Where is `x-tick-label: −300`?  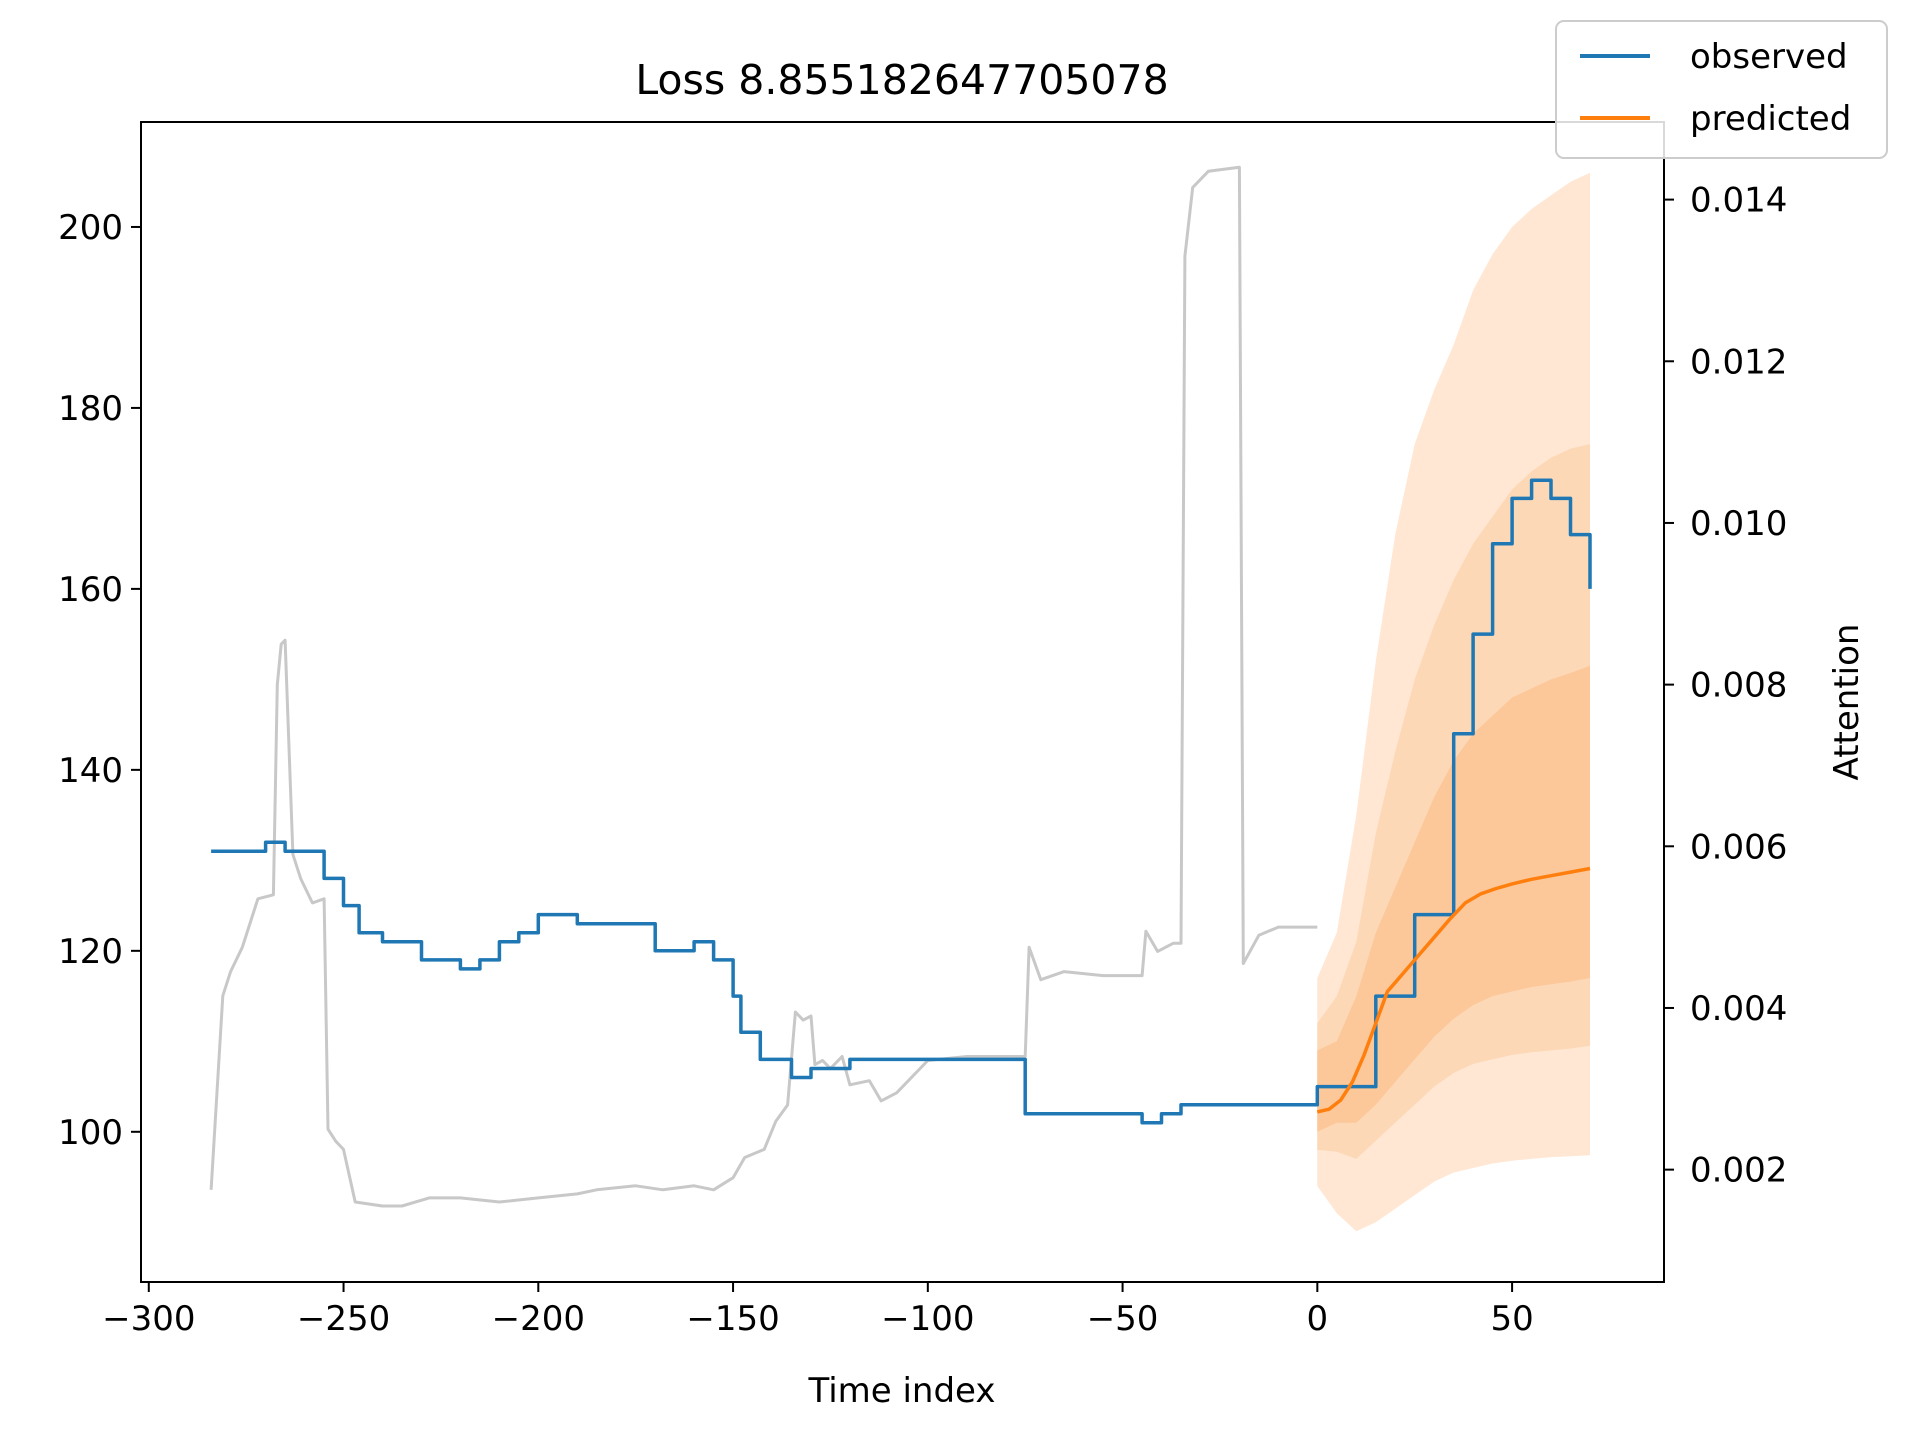
x-tick-label: −300 is located at coordinates (148, 1319).